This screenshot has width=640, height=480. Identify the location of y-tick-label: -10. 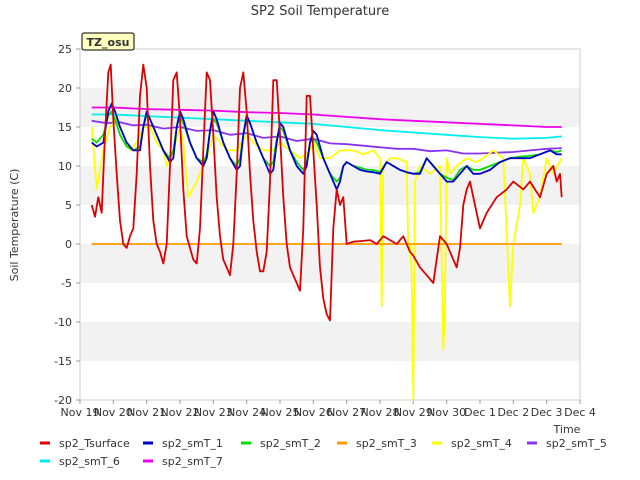
(63, 322).